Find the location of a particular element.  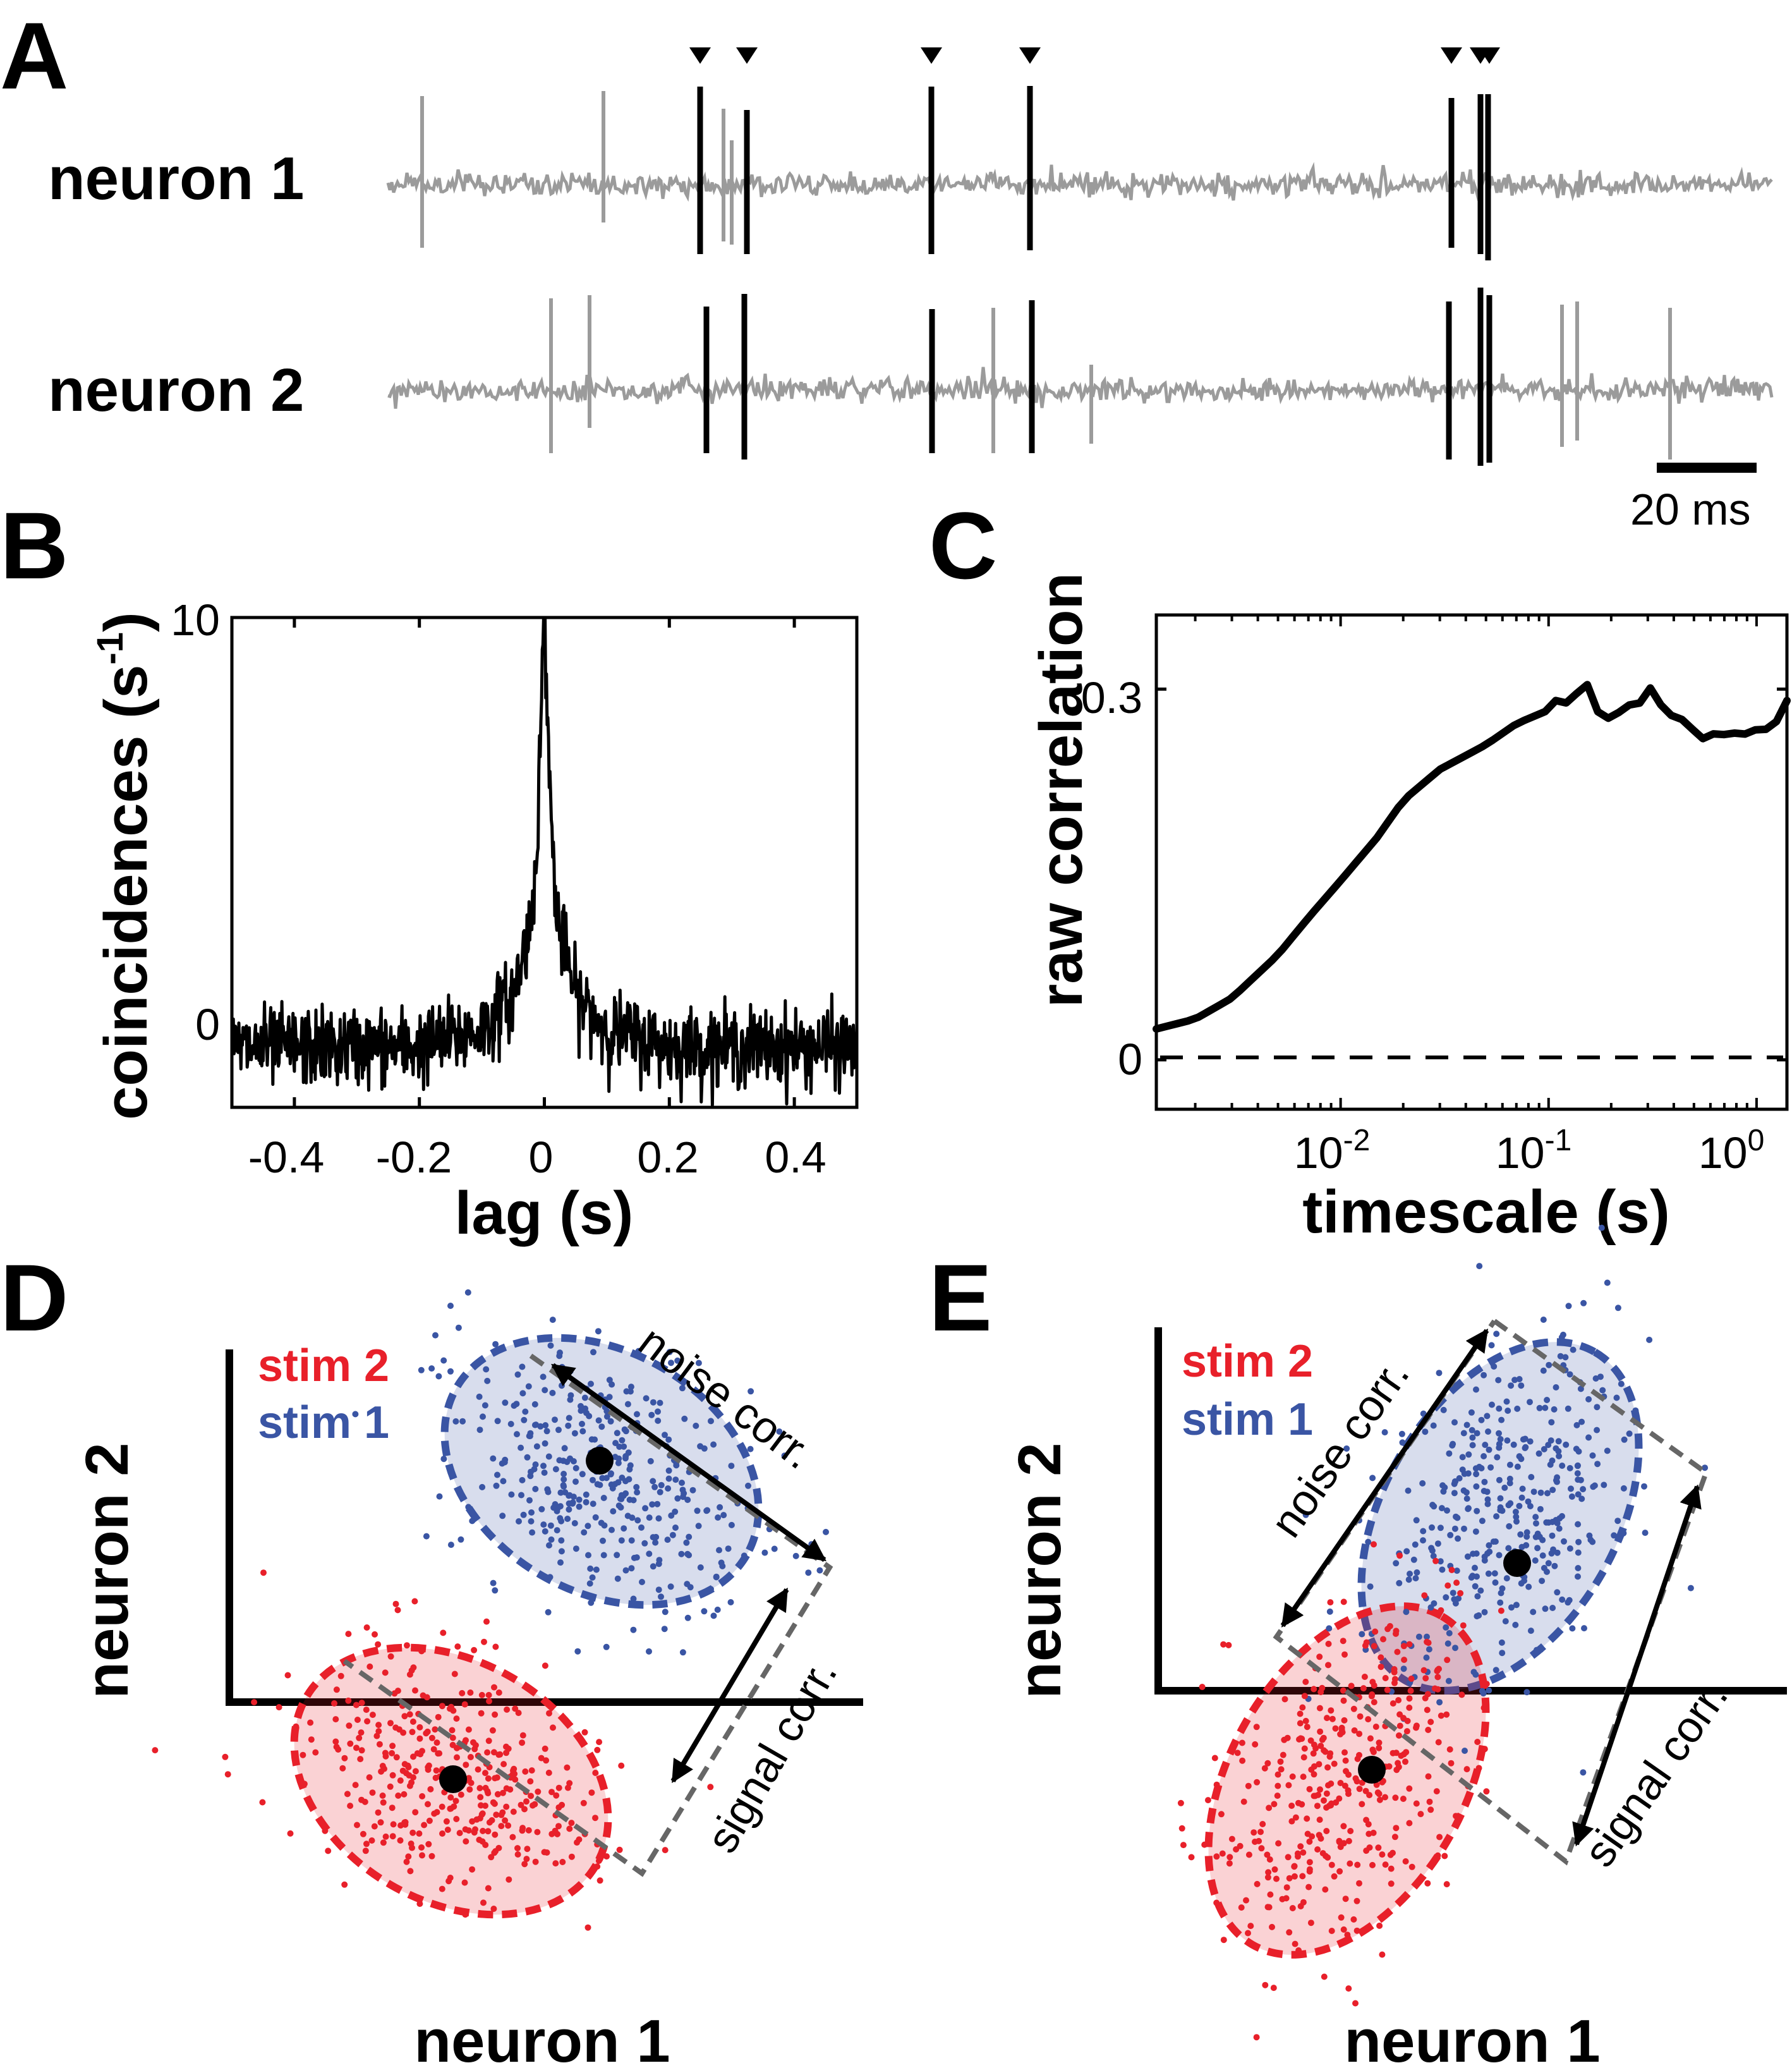

x-tick-label-0: 0 is located at coordinates (541, 1157).